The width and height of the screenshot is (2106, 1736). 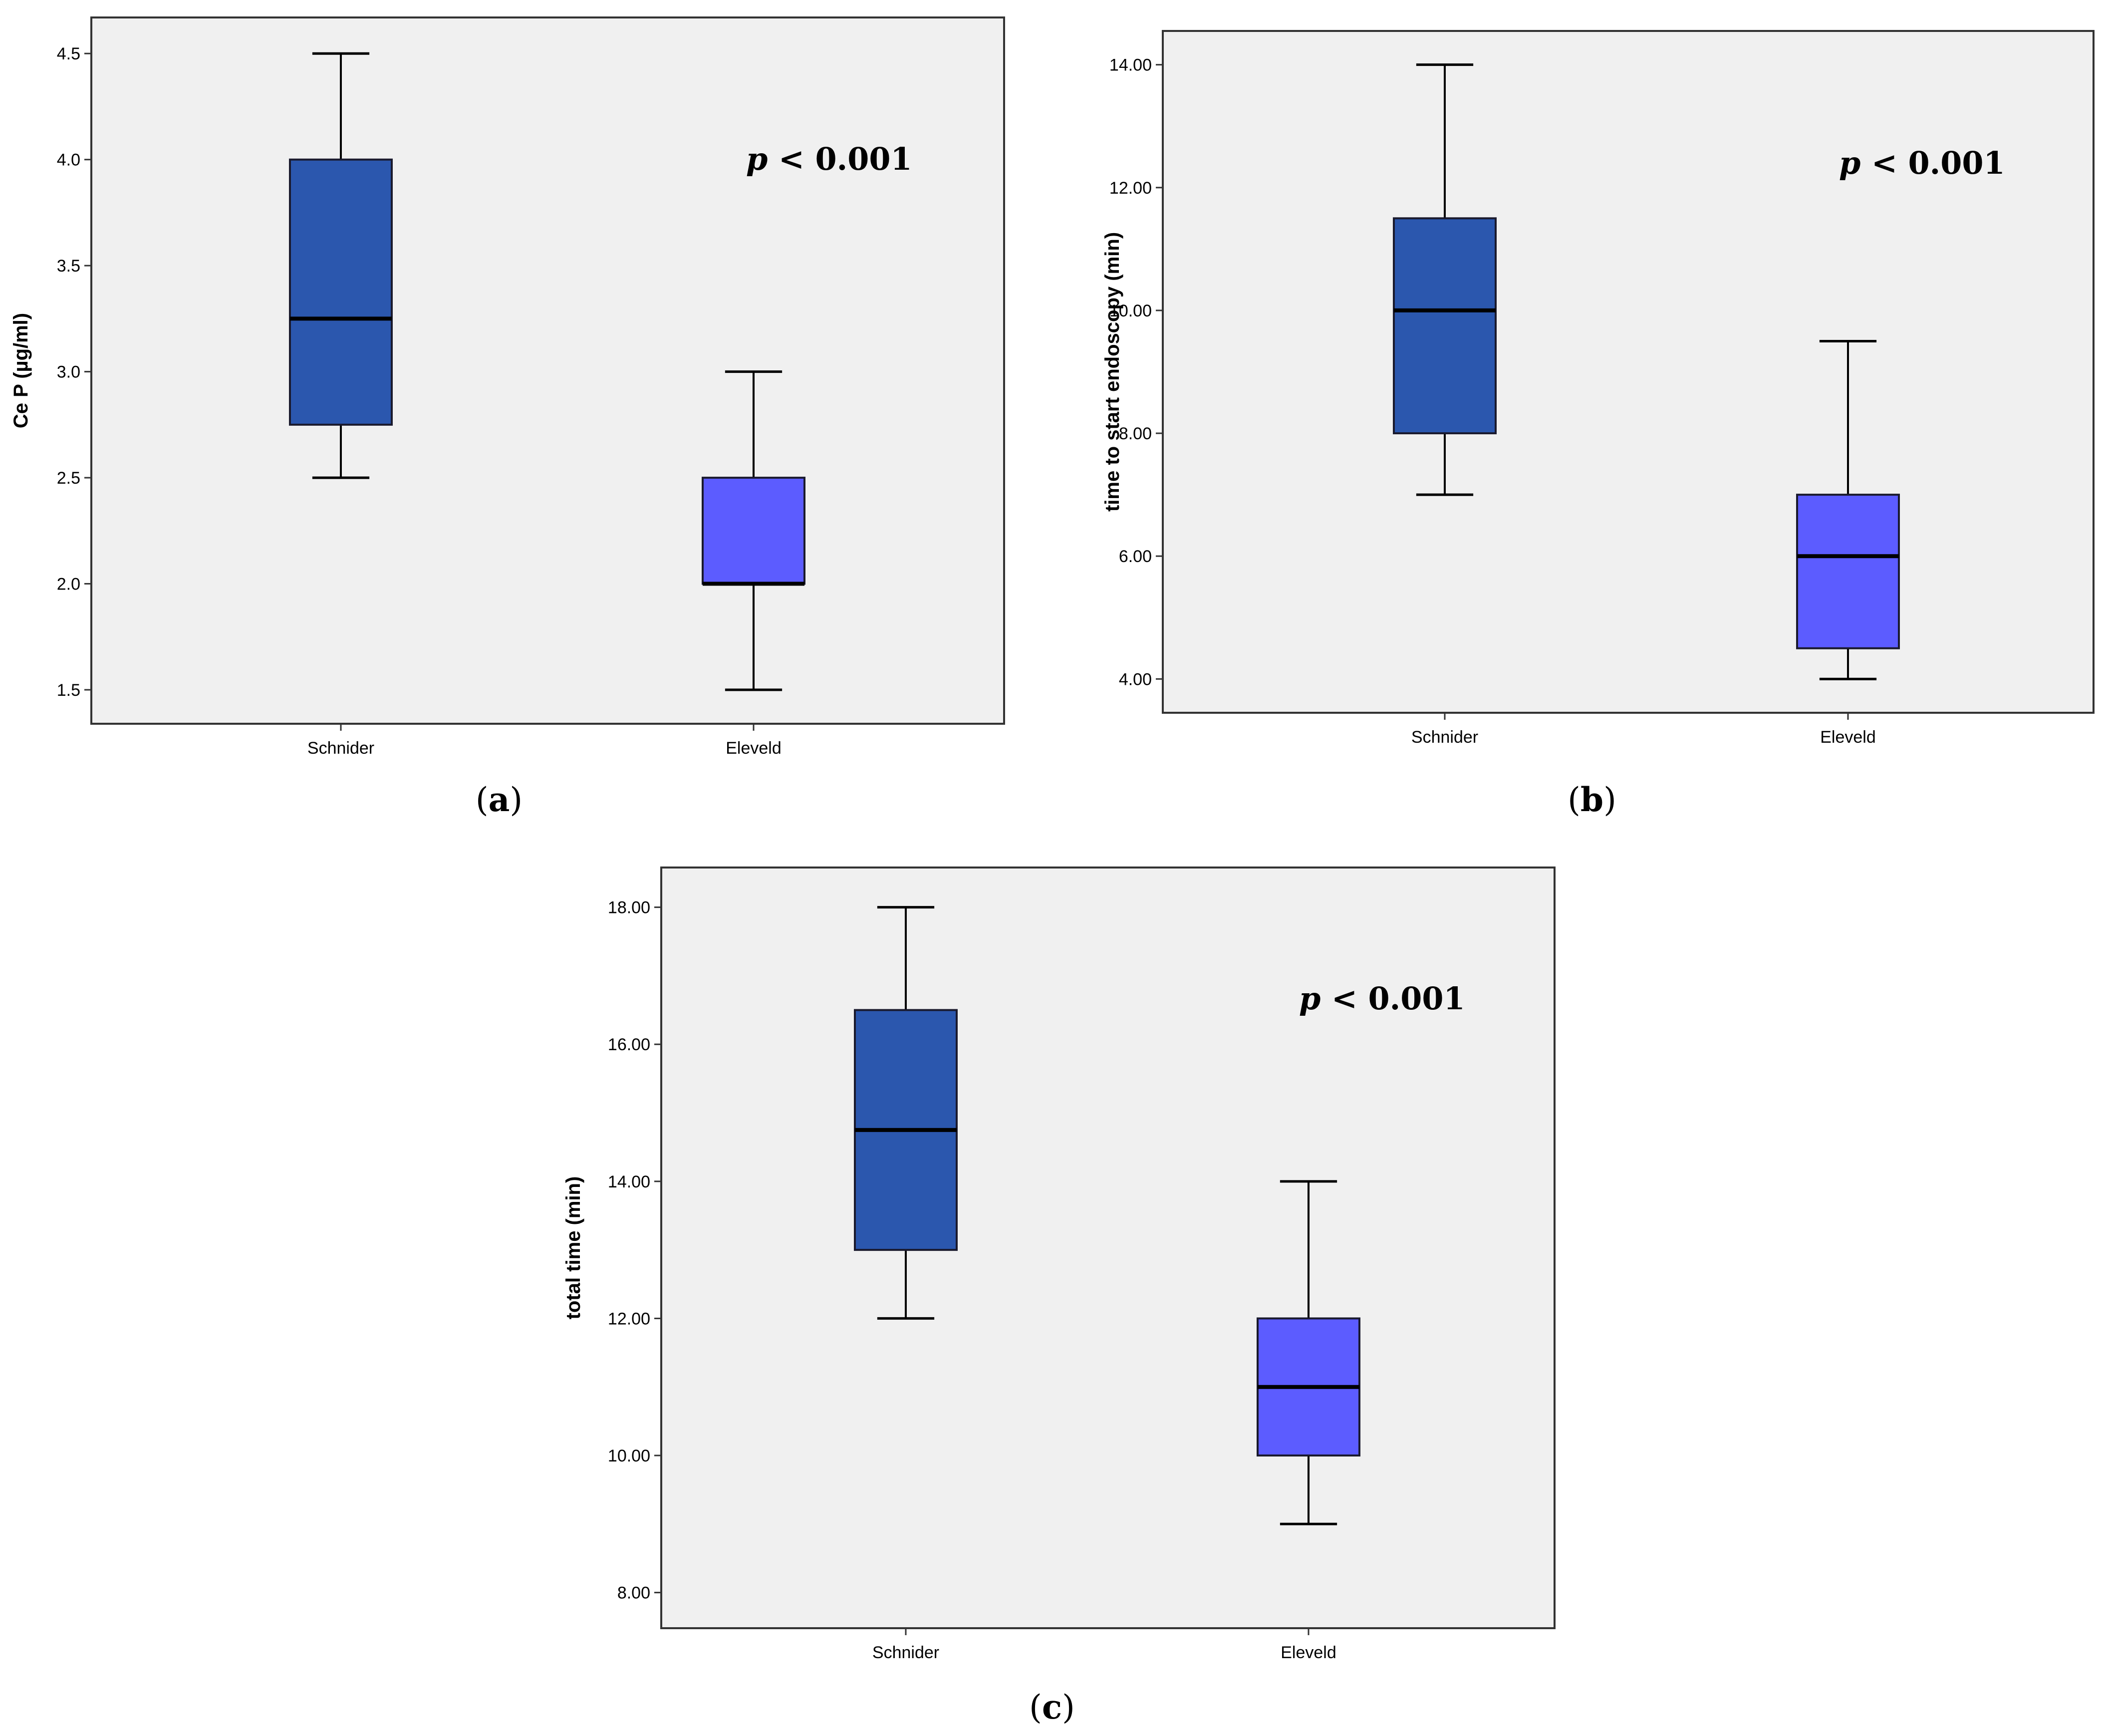 What do you see at coordinates (1112, 372) in the screenshot?
I see `y-axis-label: time to start endoscopy (min)` at bounding box center [1112, 372].